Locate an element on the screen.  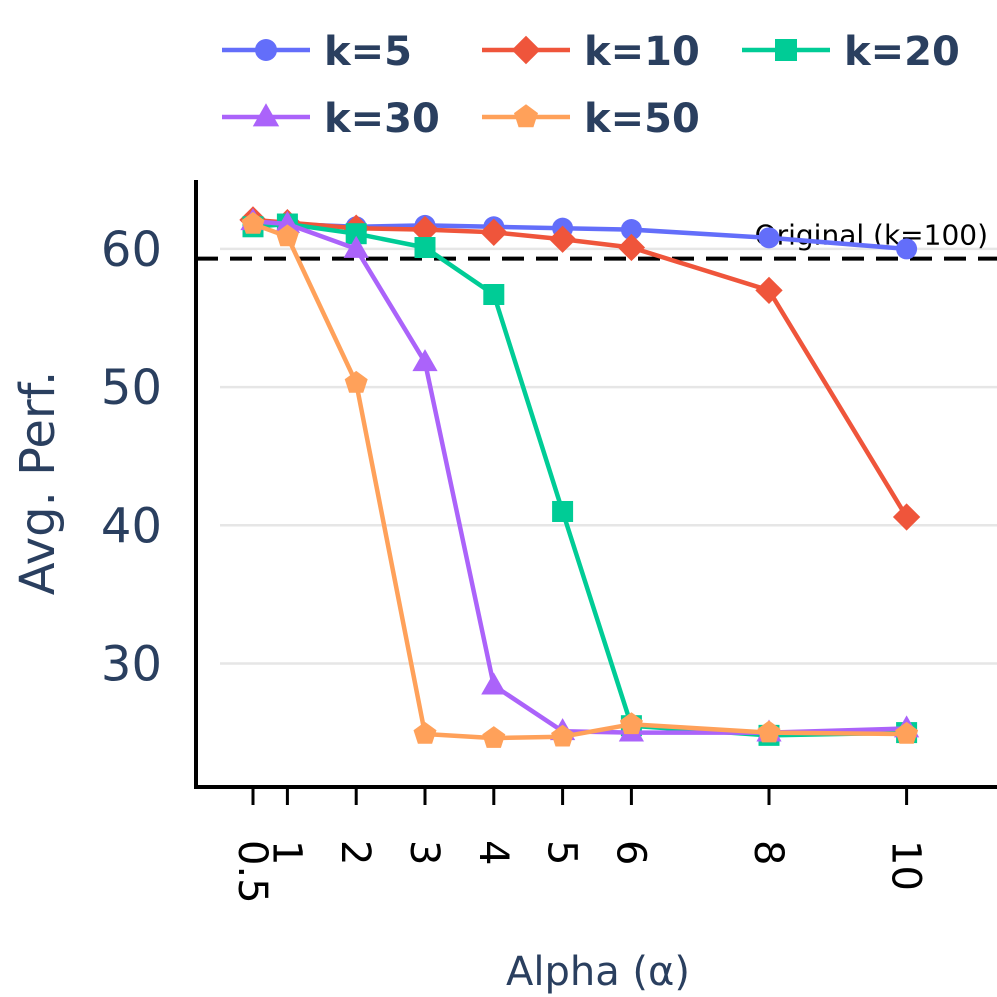
x-tick-label-10: 10 is located at coordinates (906, 865).